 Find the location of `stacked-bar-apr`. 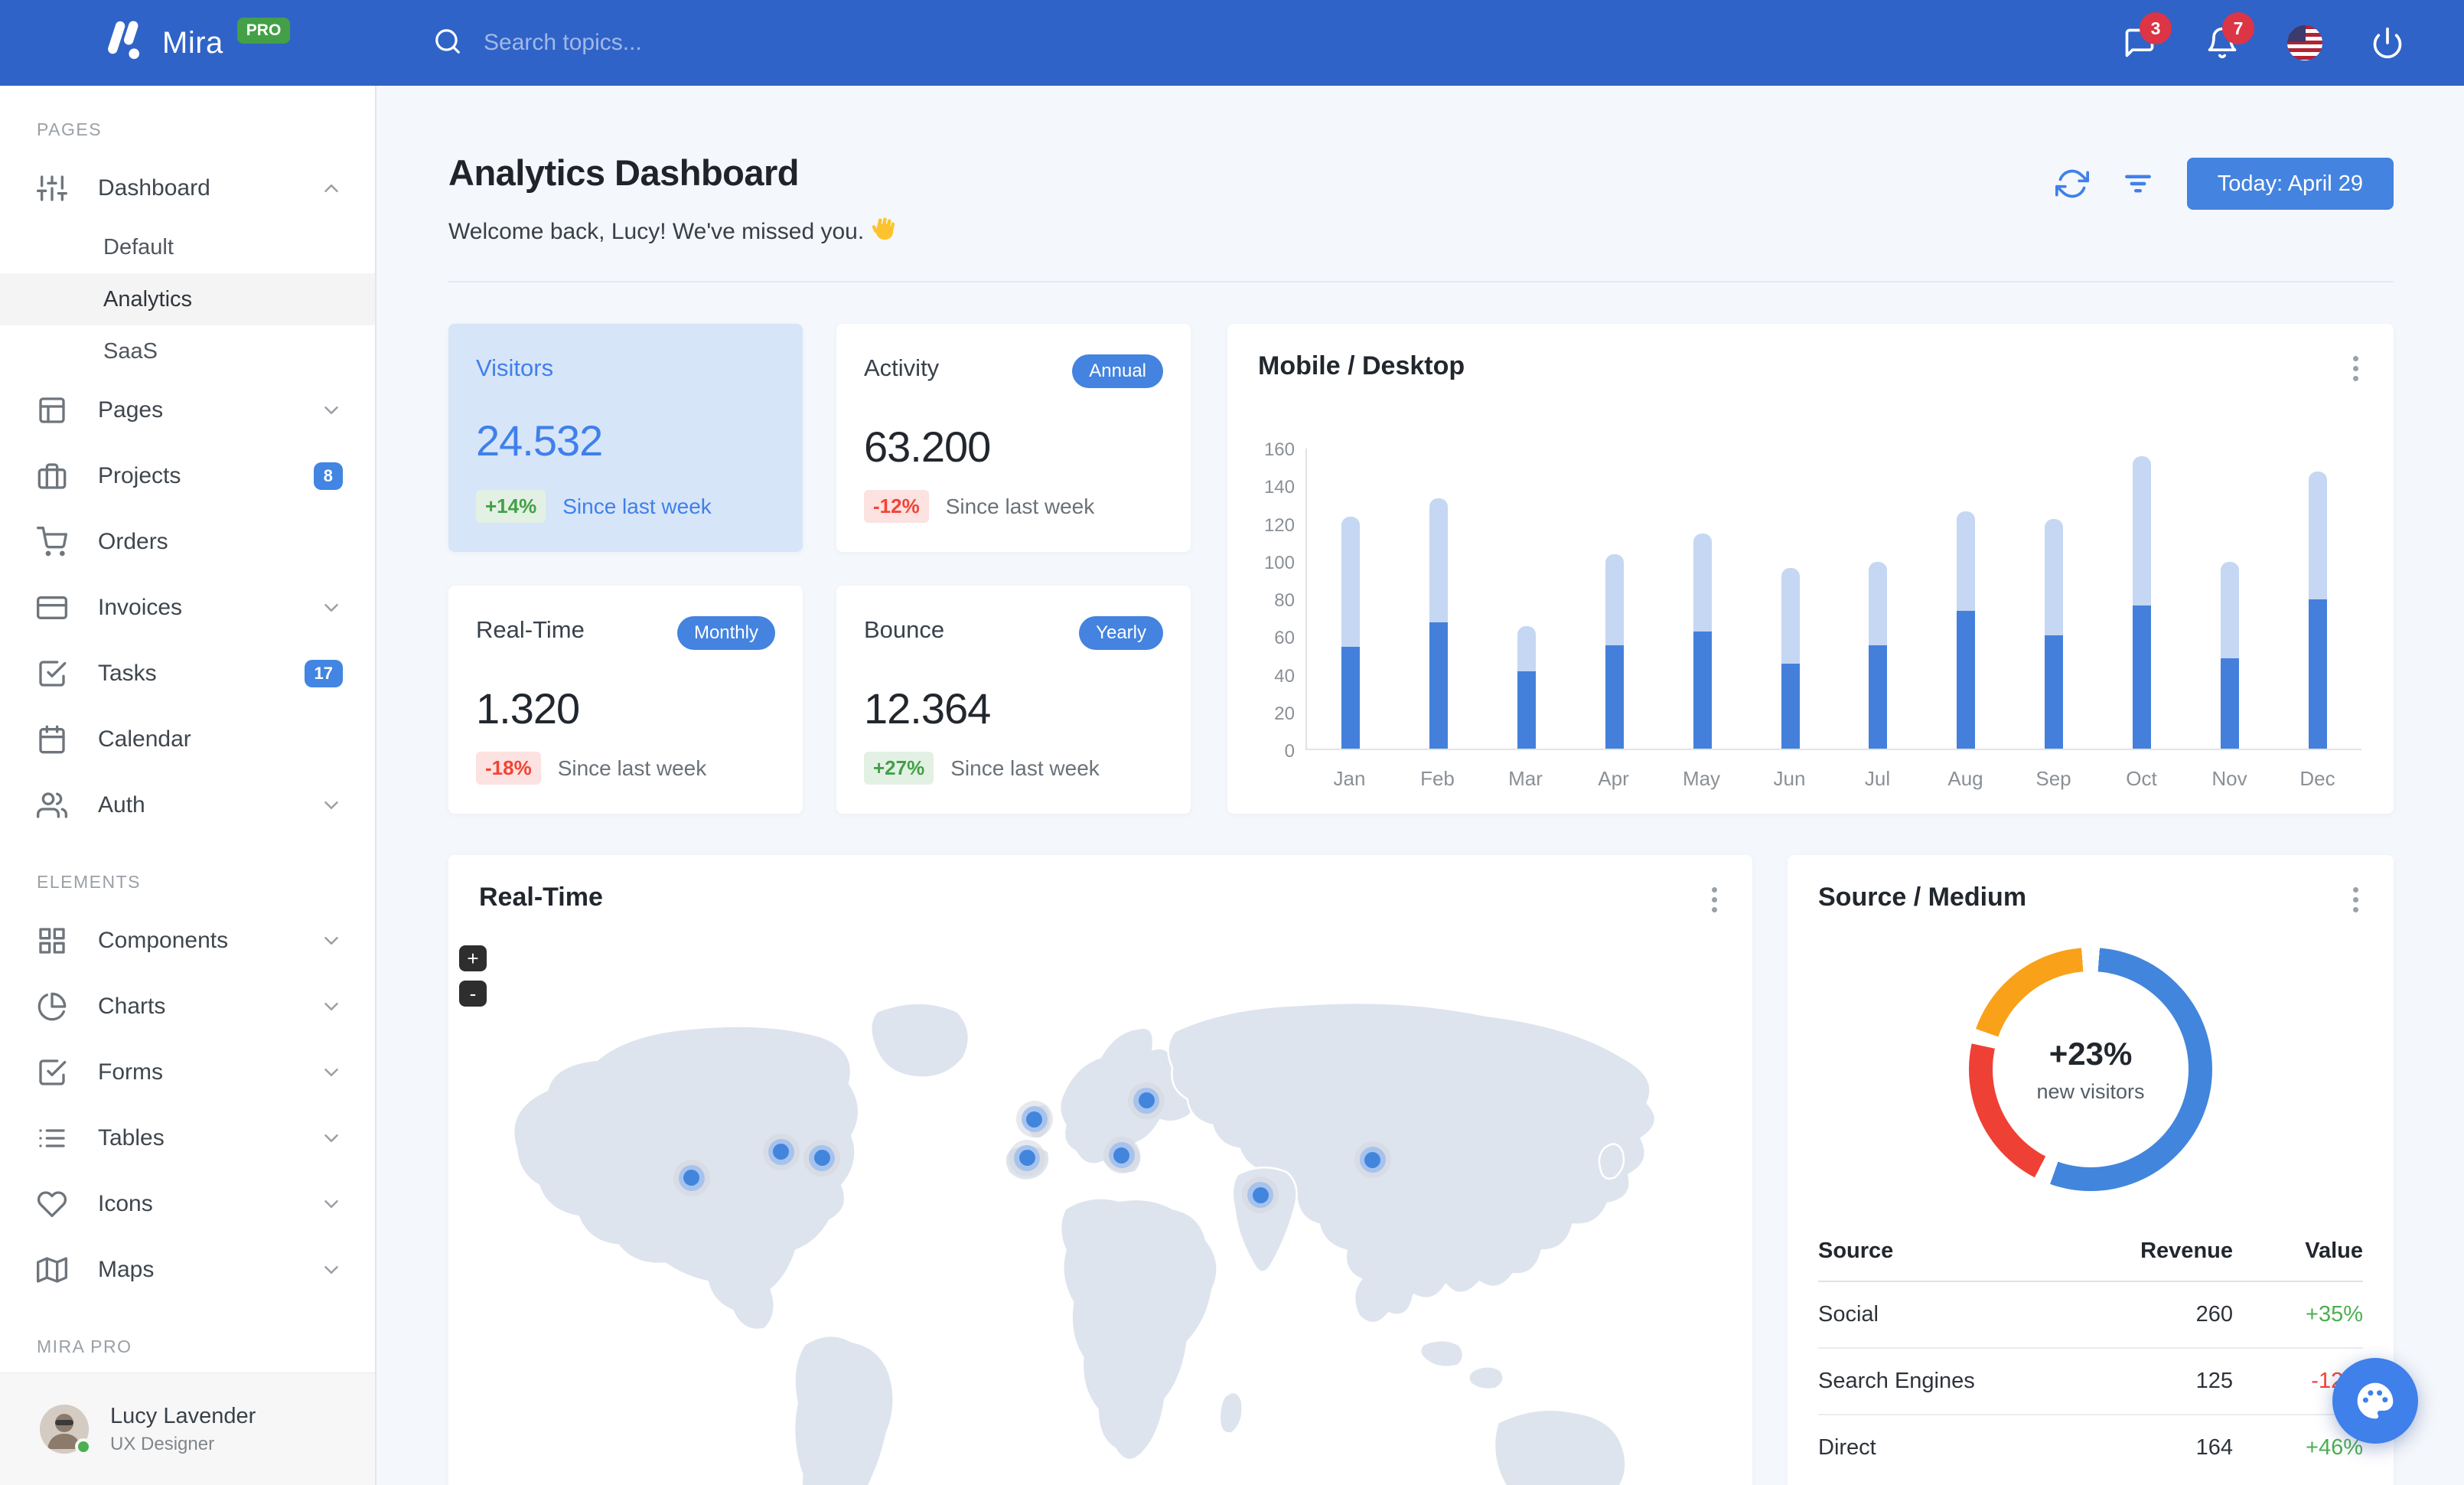

stacked-bar-apr is located at coordinates (1614, 651).